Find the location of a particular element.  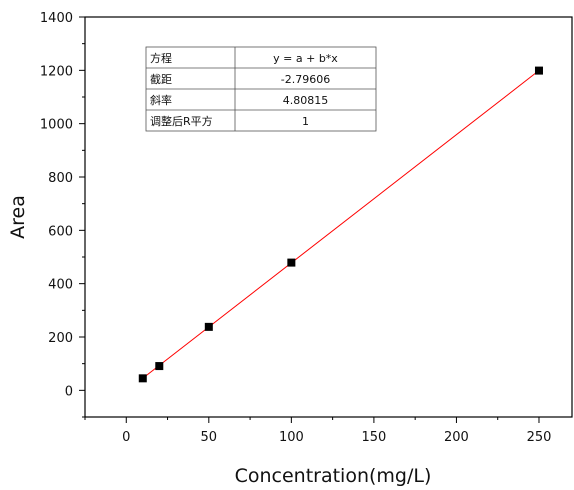

table-row-value: y = a + b*x is located at coordinates (305, 58).